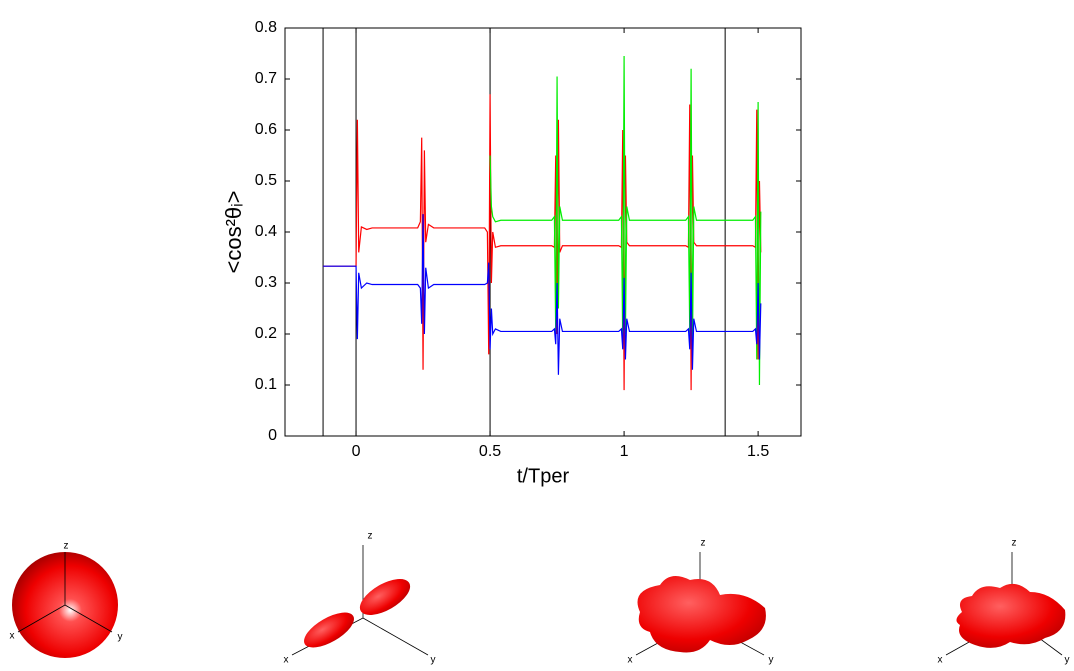 The width and height of the screenshot is (1074, 671). I want to click on x-tick-label: 1, so click(624, 451).